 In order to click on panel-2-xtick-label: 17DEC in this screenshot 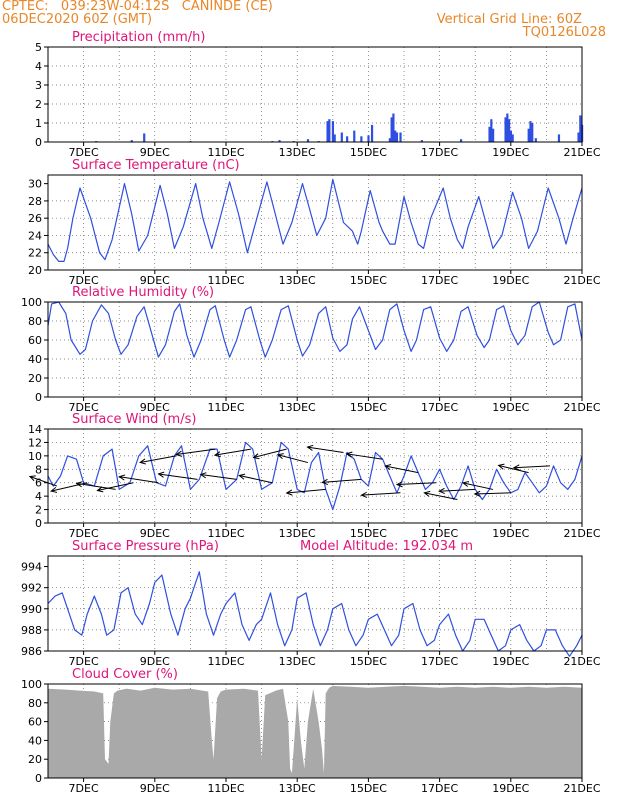, I will do `click(439, 280)`.